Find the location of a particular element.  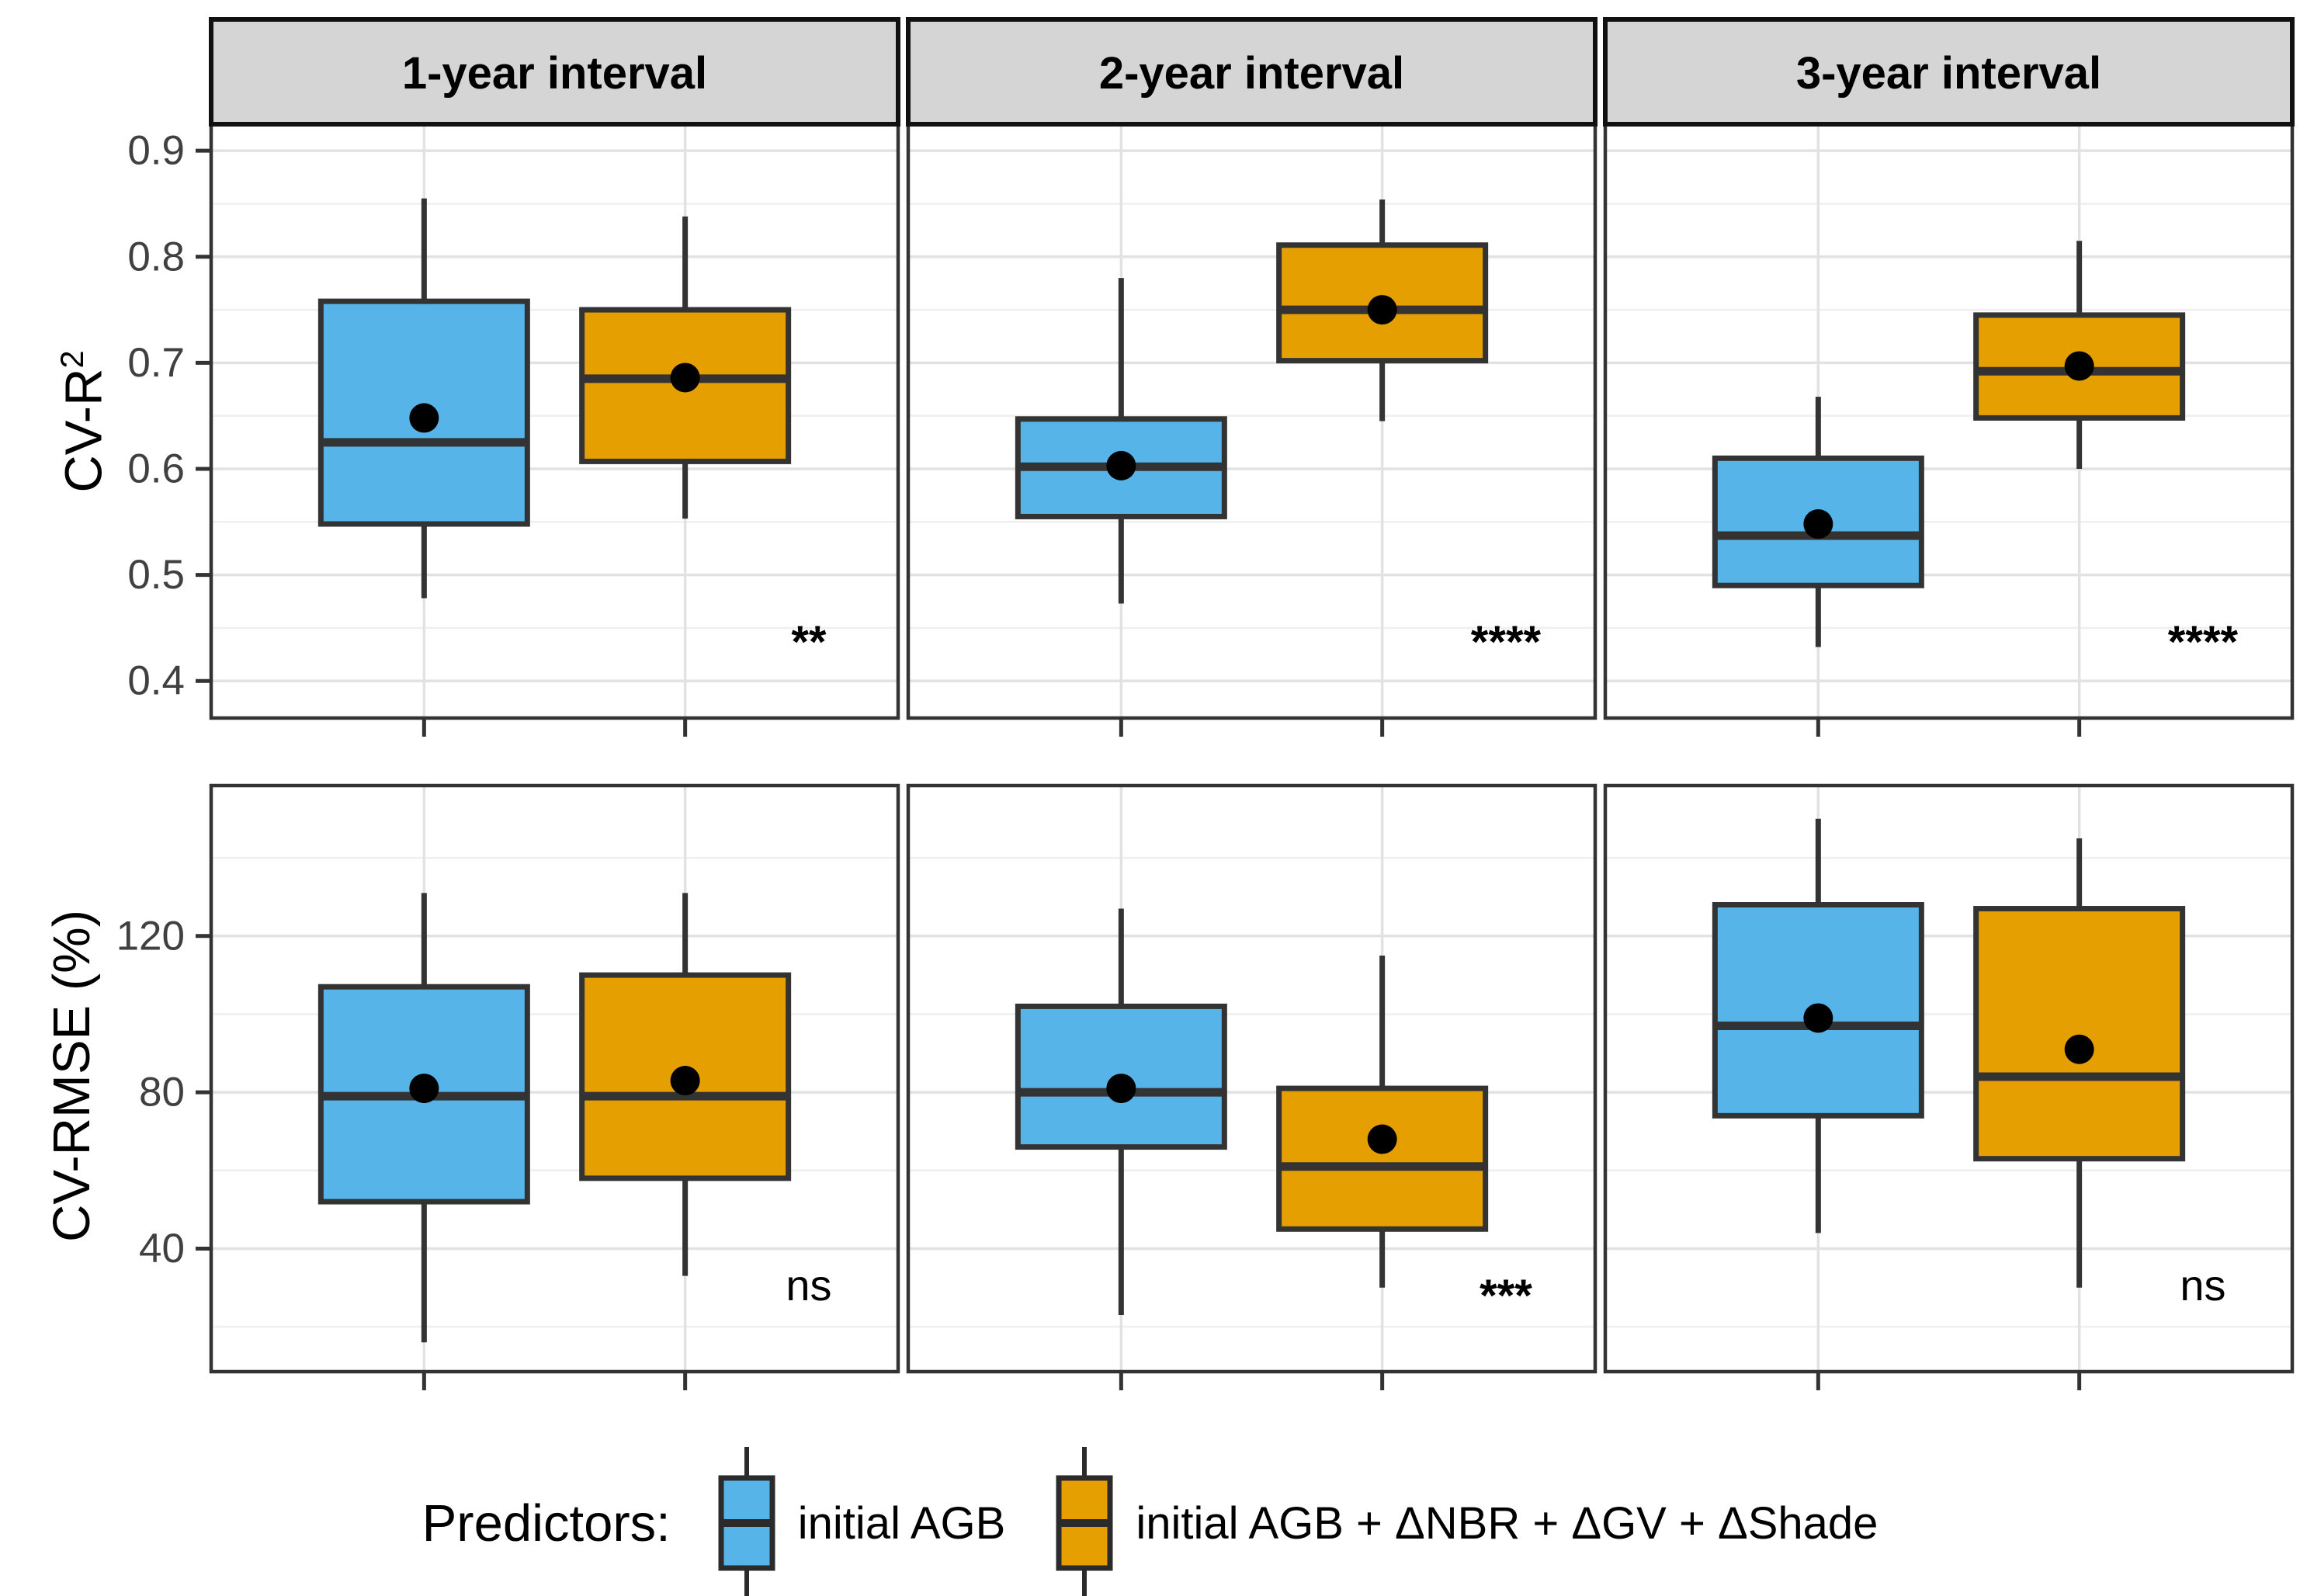

legend-label-initial-agb: initial AGB is located at coordinates (901, 1523).